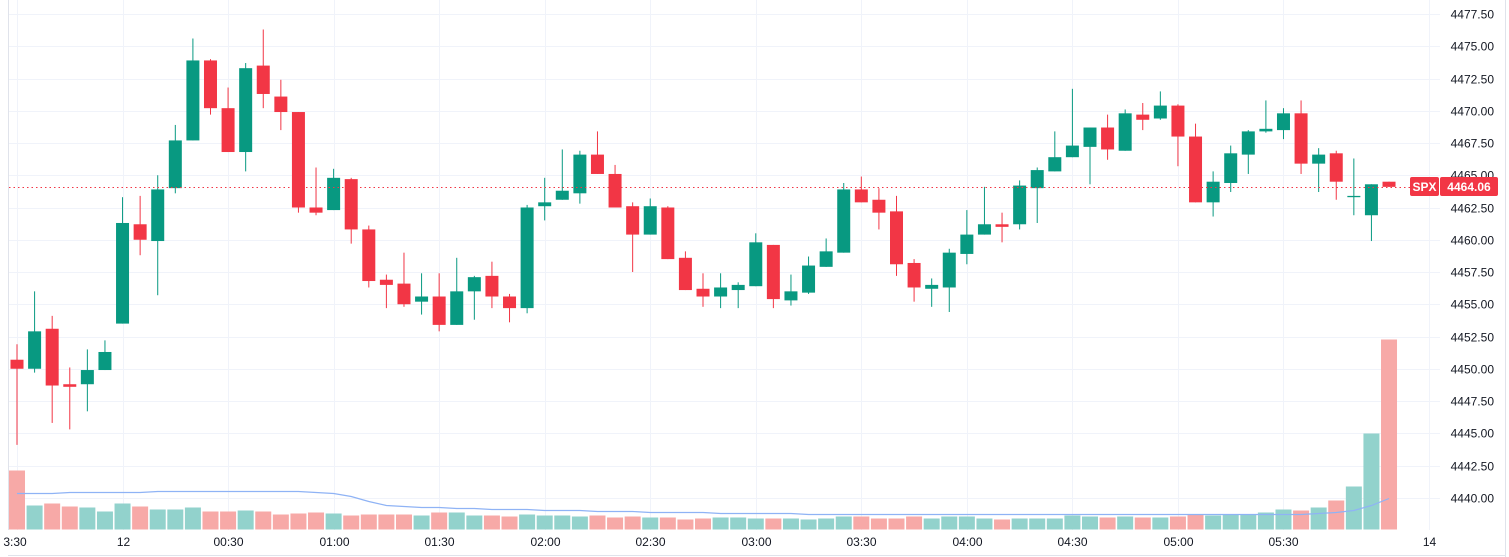 The width and height of the screenshot is (1509, 557). I want to click on price-axis, so click(1474, 278).